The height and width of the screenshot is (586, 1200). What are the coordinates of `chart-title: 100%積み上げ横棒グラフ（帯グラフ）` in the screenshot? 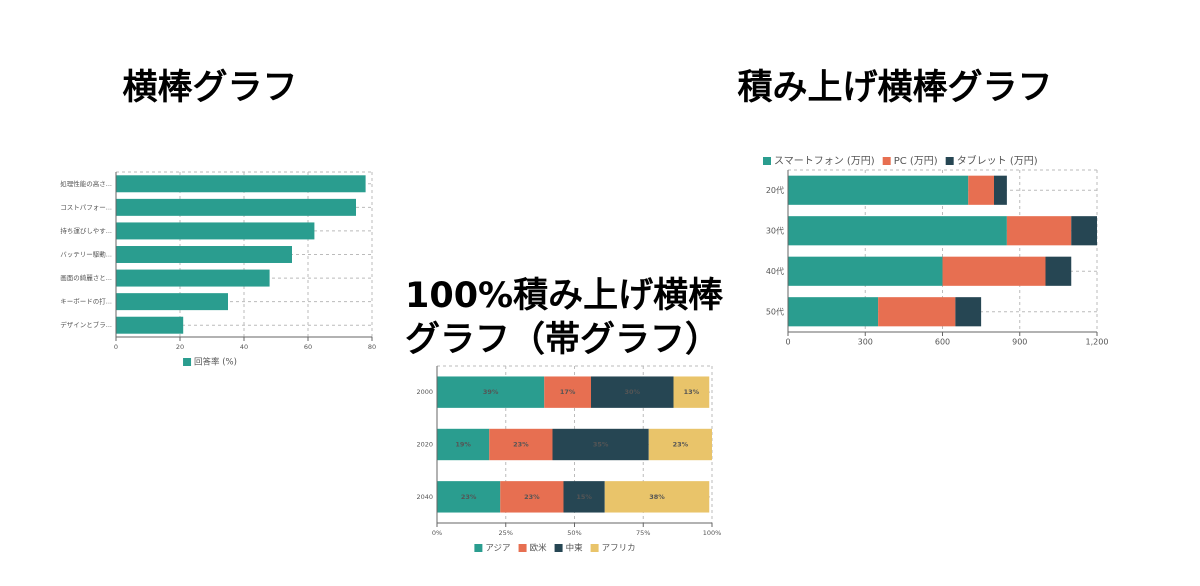 It's located at (564, 318).